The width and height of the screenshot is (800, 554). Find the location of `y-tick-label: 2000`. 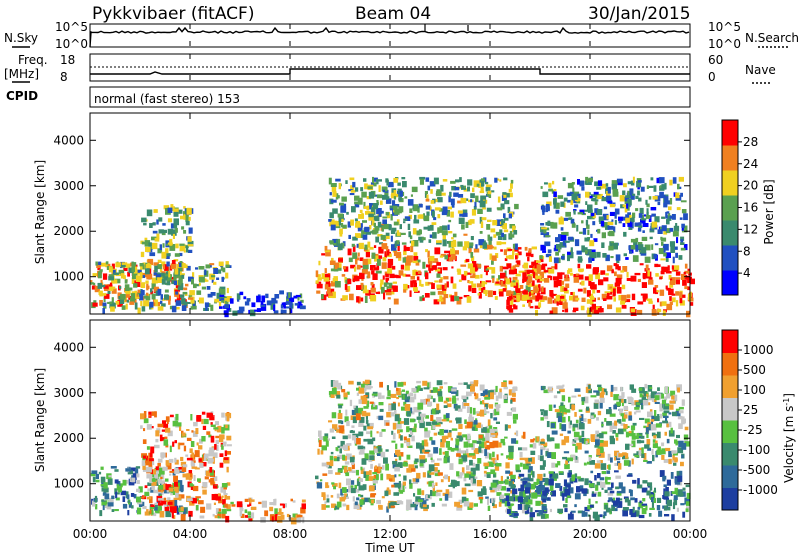

y-tick-label: 2000 is located at coordinates (68, 438).